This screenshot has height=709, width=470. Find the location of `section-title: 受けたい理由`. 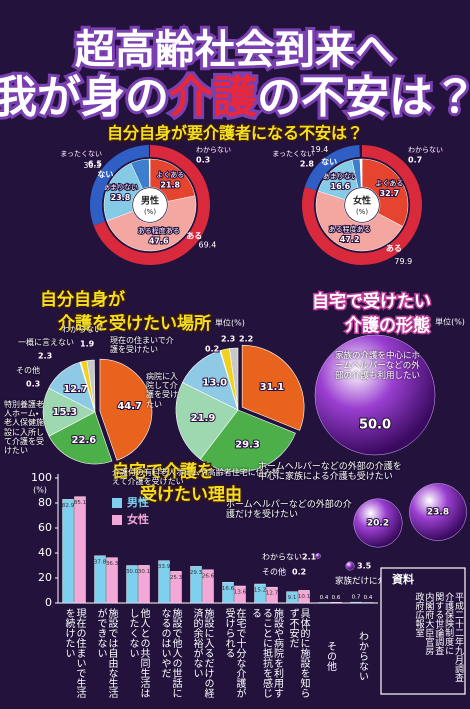

section-title: 受けたい理由 is located at coordinates (191, 494).